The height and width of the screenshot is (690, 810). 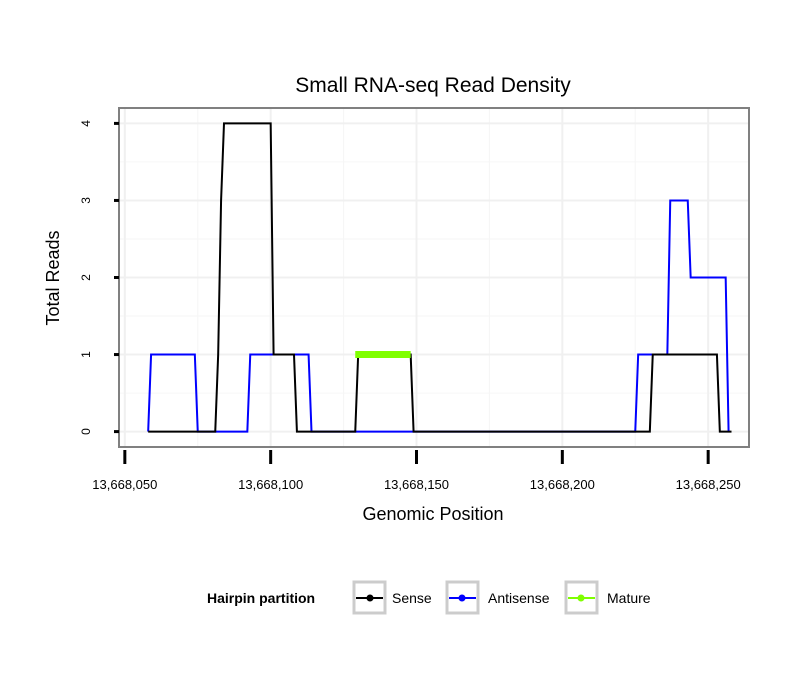 I want to click on y-axis-ticks: 0 1 2 3 4, so click(x=99, y=277).